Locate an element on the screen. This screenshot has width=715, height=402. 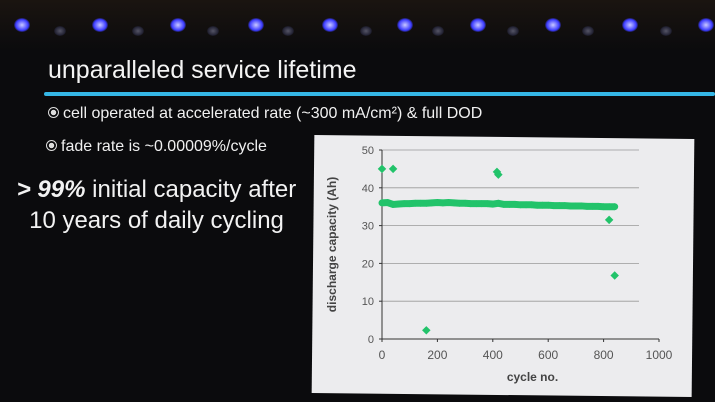
x-tick-label: 1000 is located at coordinates (659, 355).